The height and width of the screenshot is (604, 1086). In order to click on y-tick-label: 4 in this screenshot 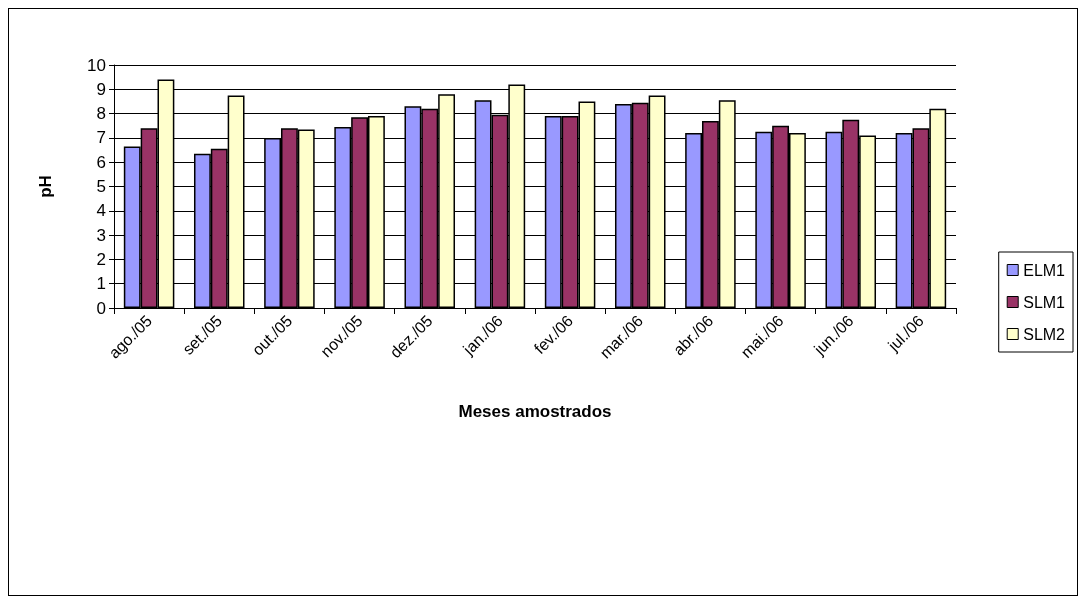, I will do `click(101, 211)`.